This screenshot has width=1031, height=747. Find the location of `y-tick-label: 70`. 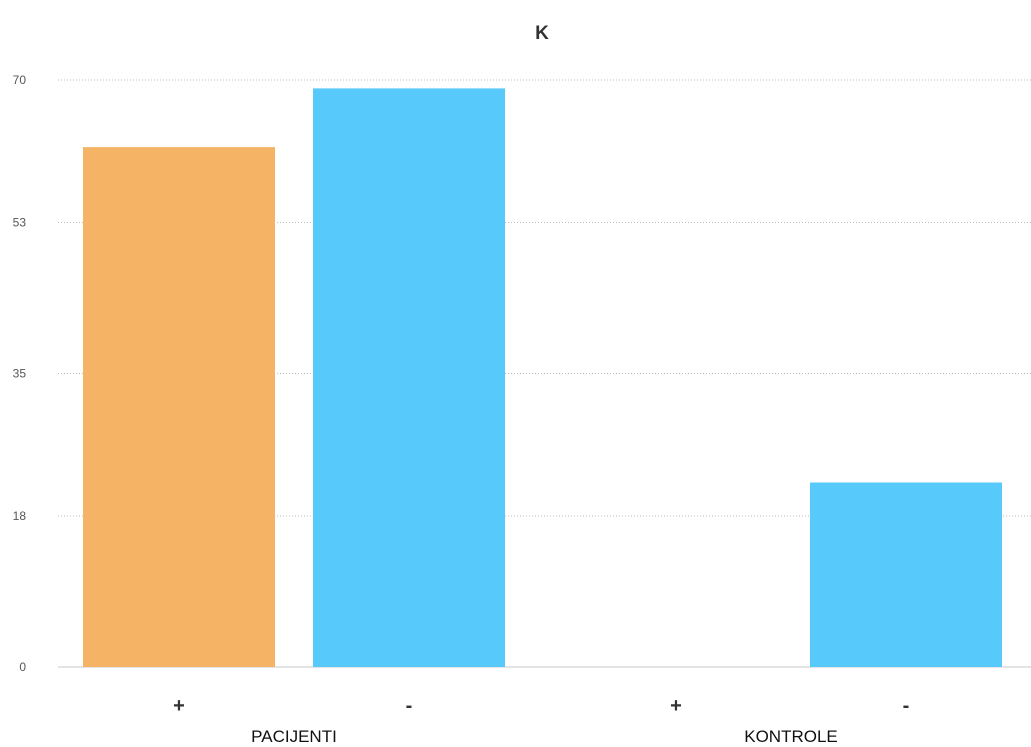

y-tick-label: 70 is located at coordinates (20, 80).